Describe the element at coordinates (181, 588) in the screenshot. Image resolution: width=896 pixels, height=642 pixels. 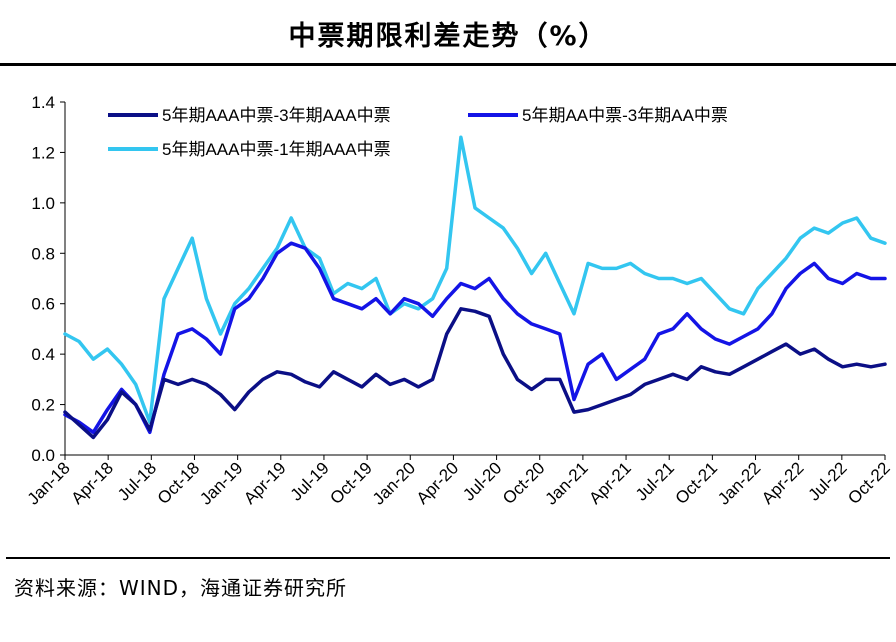
I see `source-note: 资料来源：WIND，海通证券研究所` at that location.